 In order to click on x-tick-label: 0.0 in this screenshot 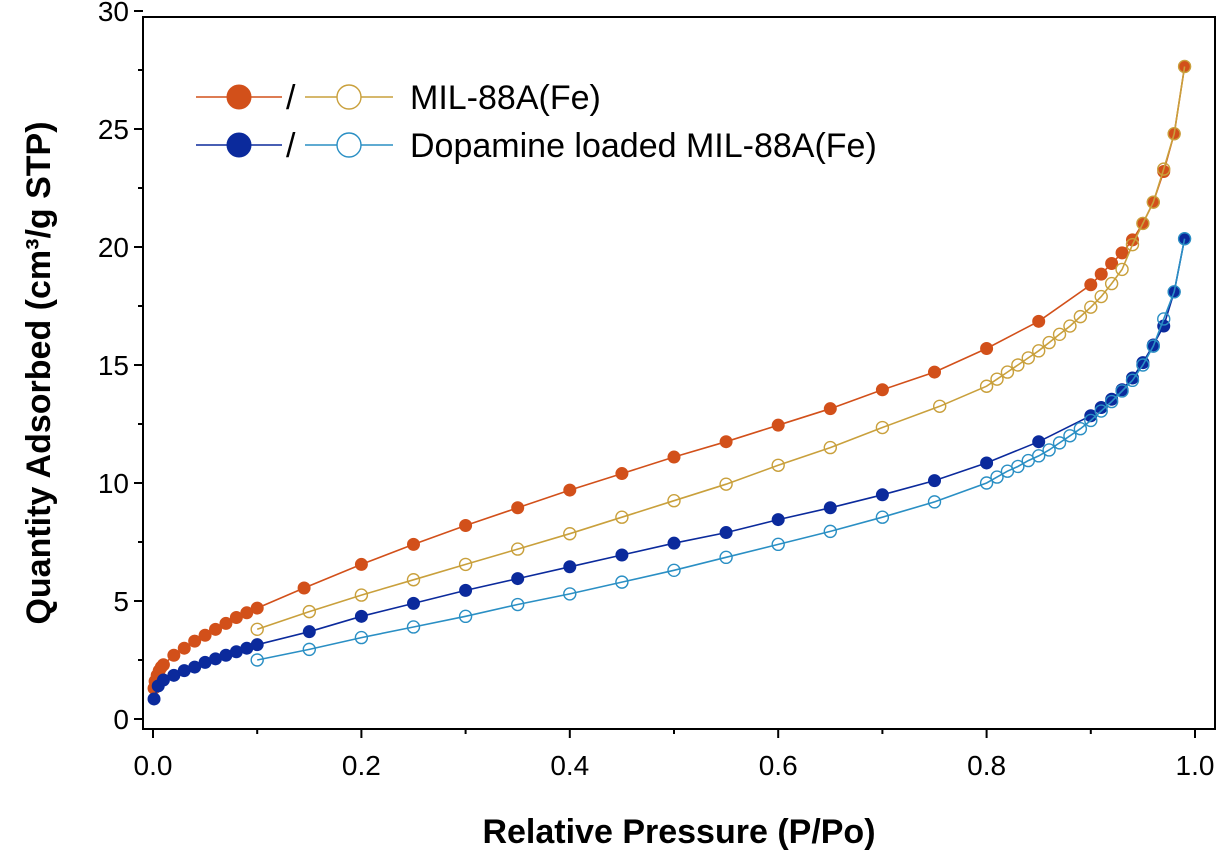, I will do `click(153, 765)`.